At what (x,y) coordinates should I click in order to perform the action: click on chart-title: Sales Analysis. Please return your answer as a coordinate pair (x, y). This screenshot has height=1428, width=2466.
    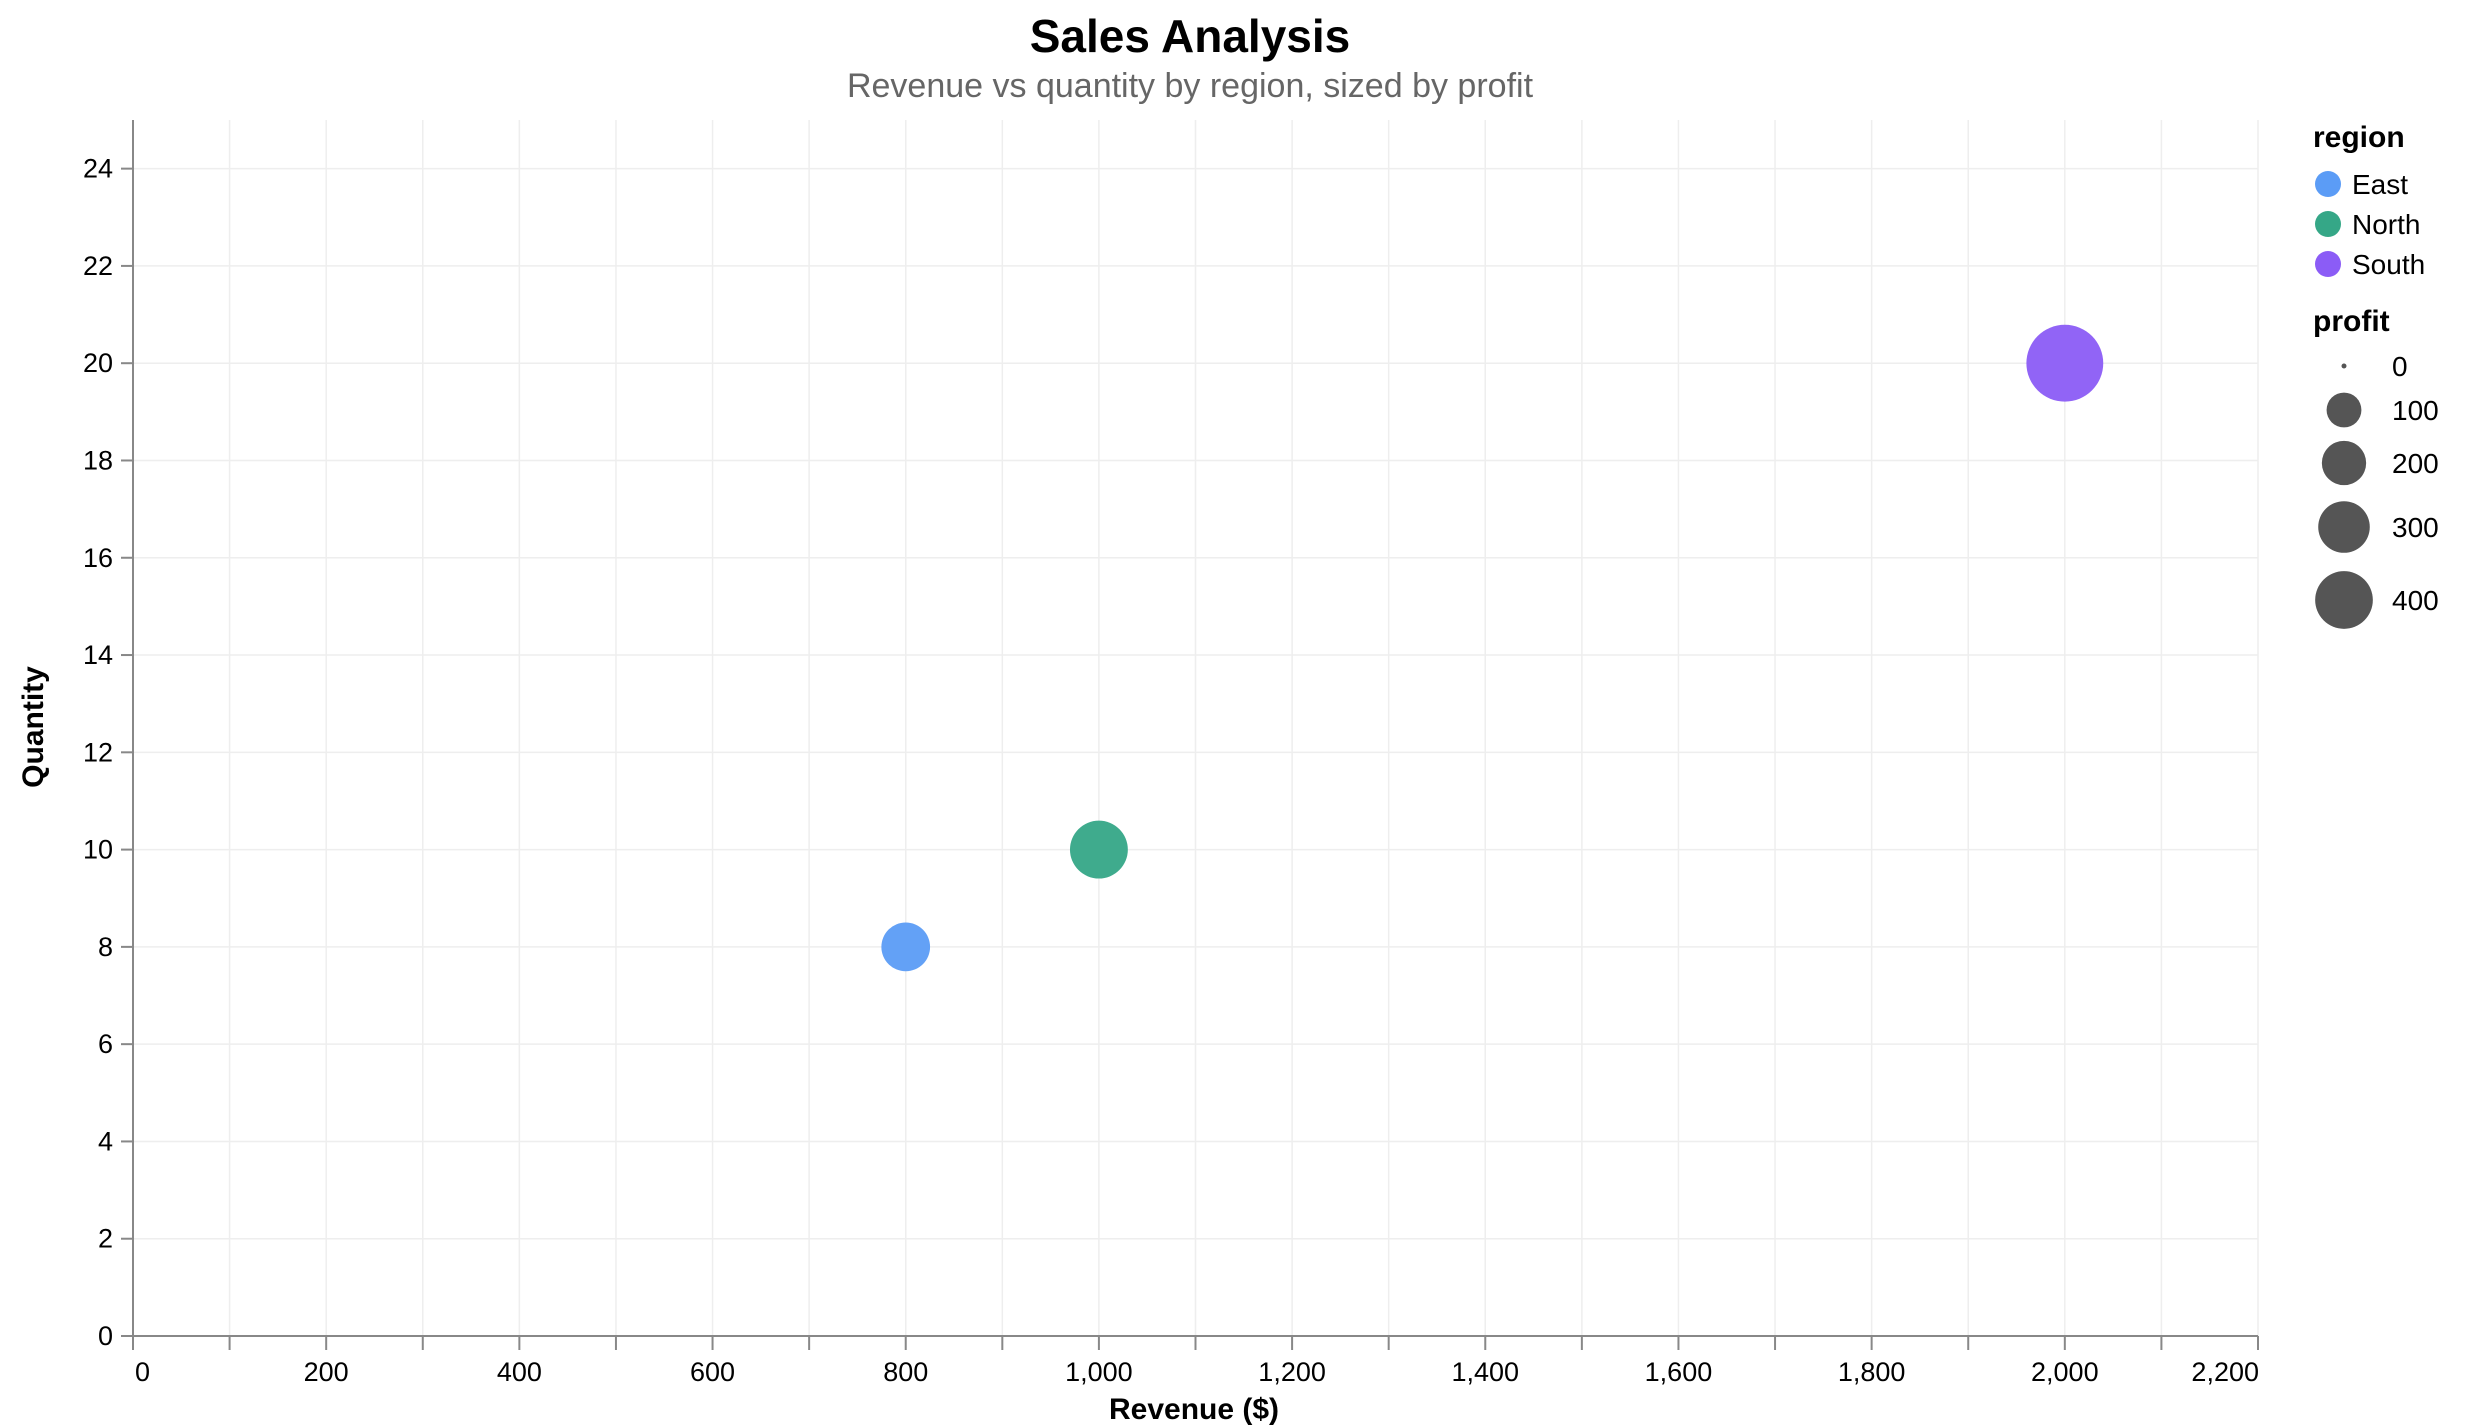
    Looking at the image, I should click on (1190, 36).